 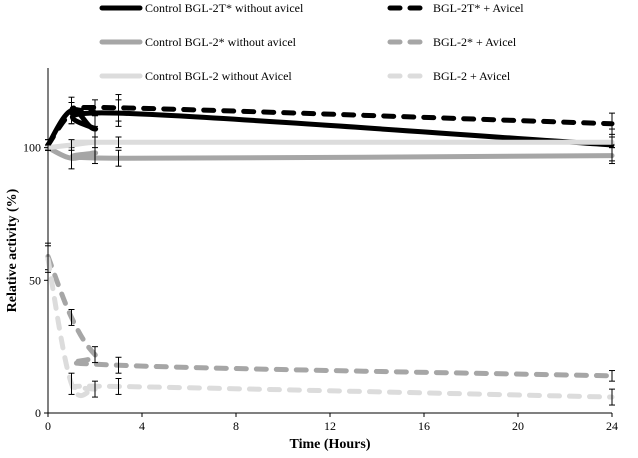 What do you see at coordinates (424, 426) in the screenshot?
I see `x-tick-label: 16` at bounding box center [424, 426].